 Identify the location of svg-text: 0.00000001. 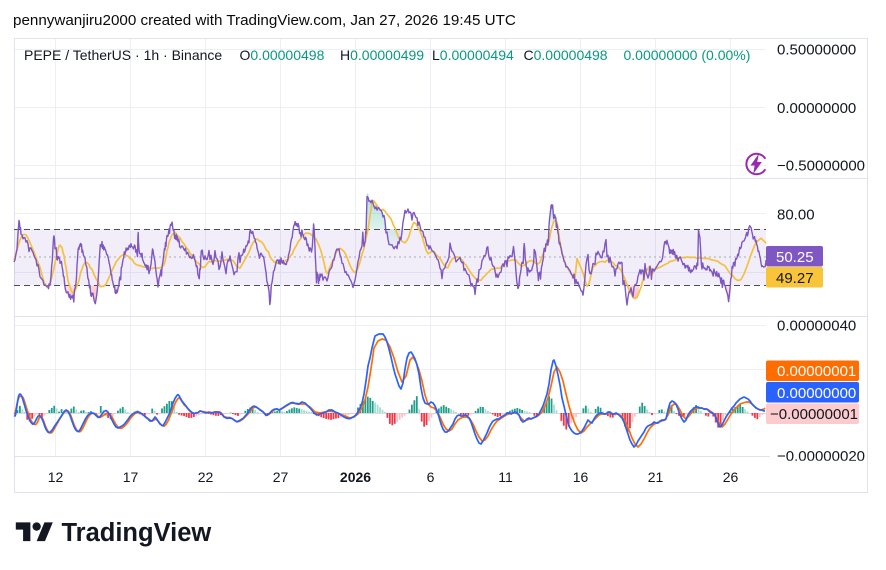
(816, 371).